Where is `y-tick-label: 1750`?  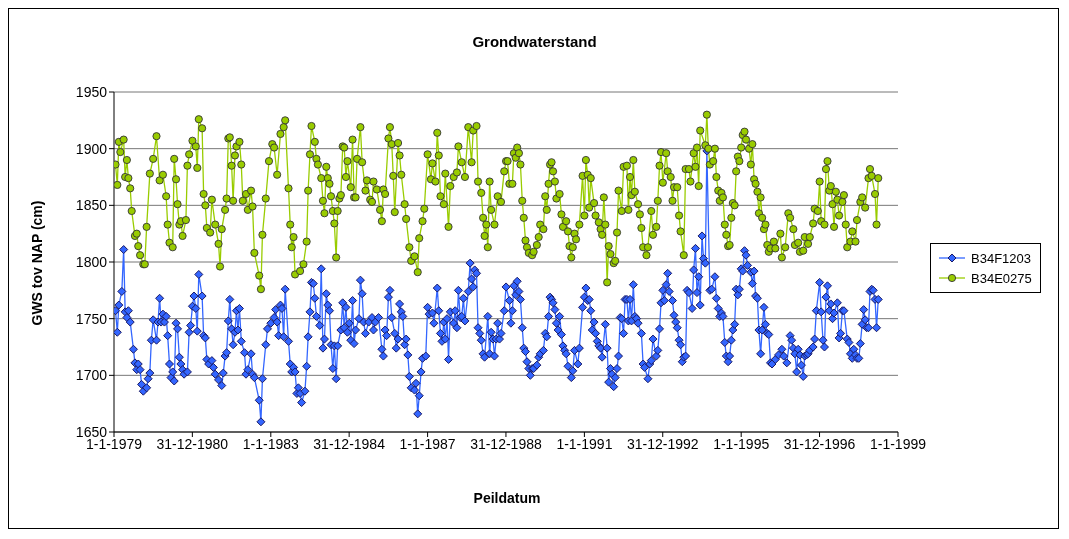 y-tick-label: 1750 is located at coordinates (91, 318).